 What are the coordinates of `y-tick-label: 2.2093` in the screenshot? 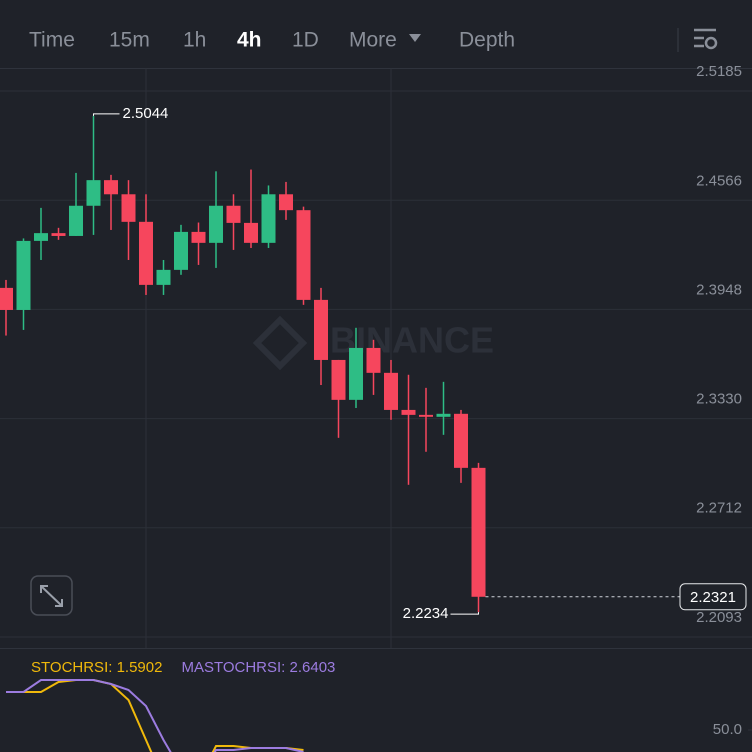 It's located at (719, 617).